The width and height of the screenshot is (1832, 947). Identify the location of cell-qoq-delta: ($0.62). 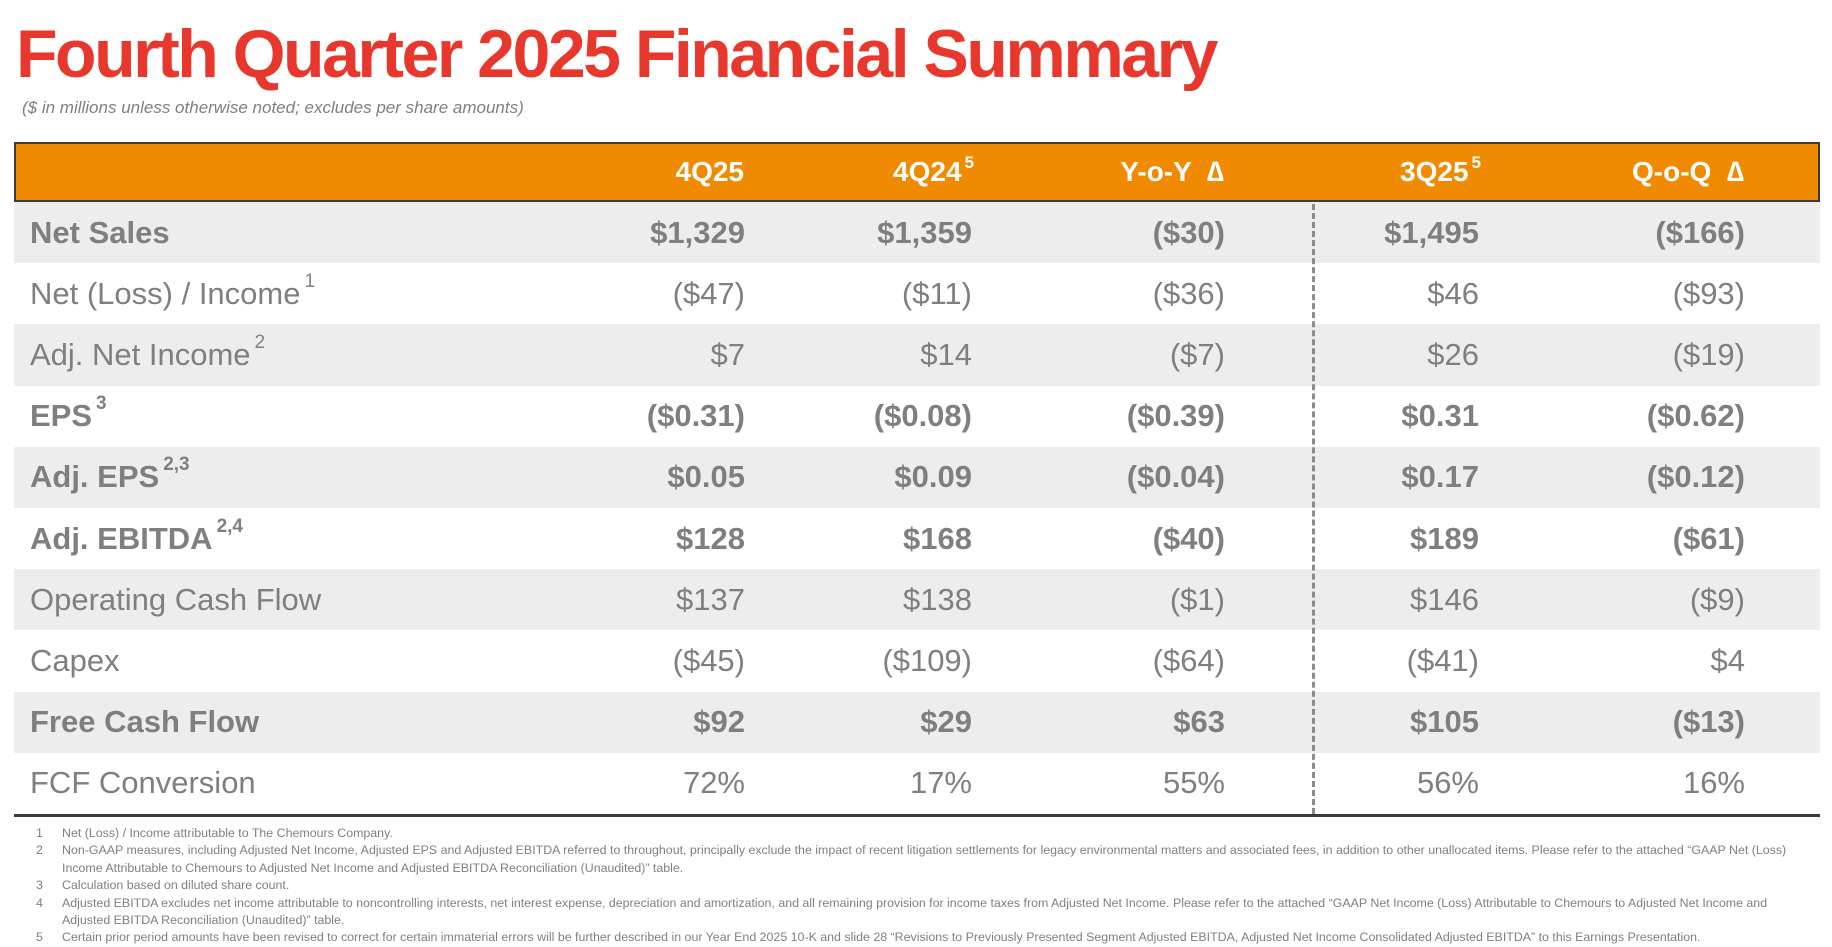
(1695, 416).